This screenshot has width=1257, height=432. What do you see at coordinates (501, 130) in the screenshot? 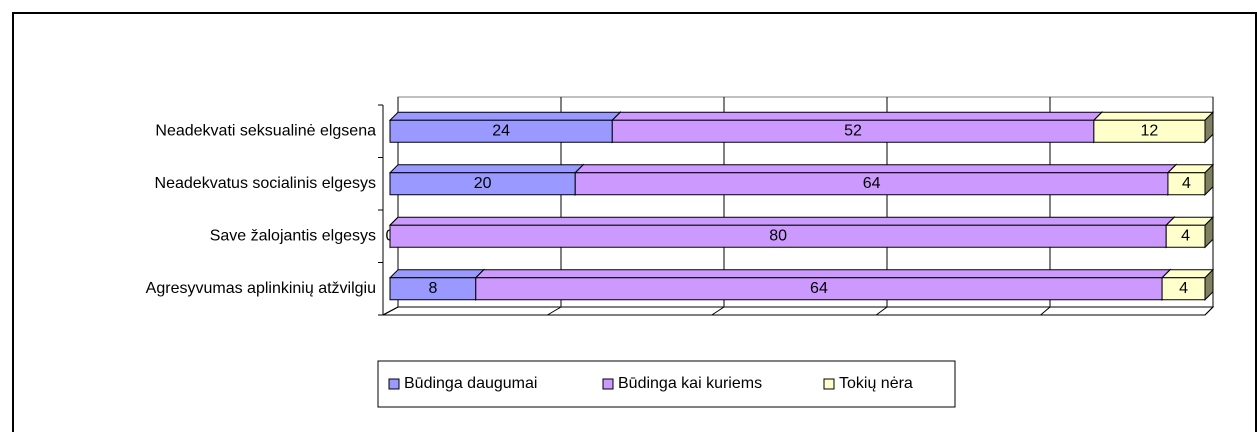
I see `value-label: 24` at bounding box center [501, 130].